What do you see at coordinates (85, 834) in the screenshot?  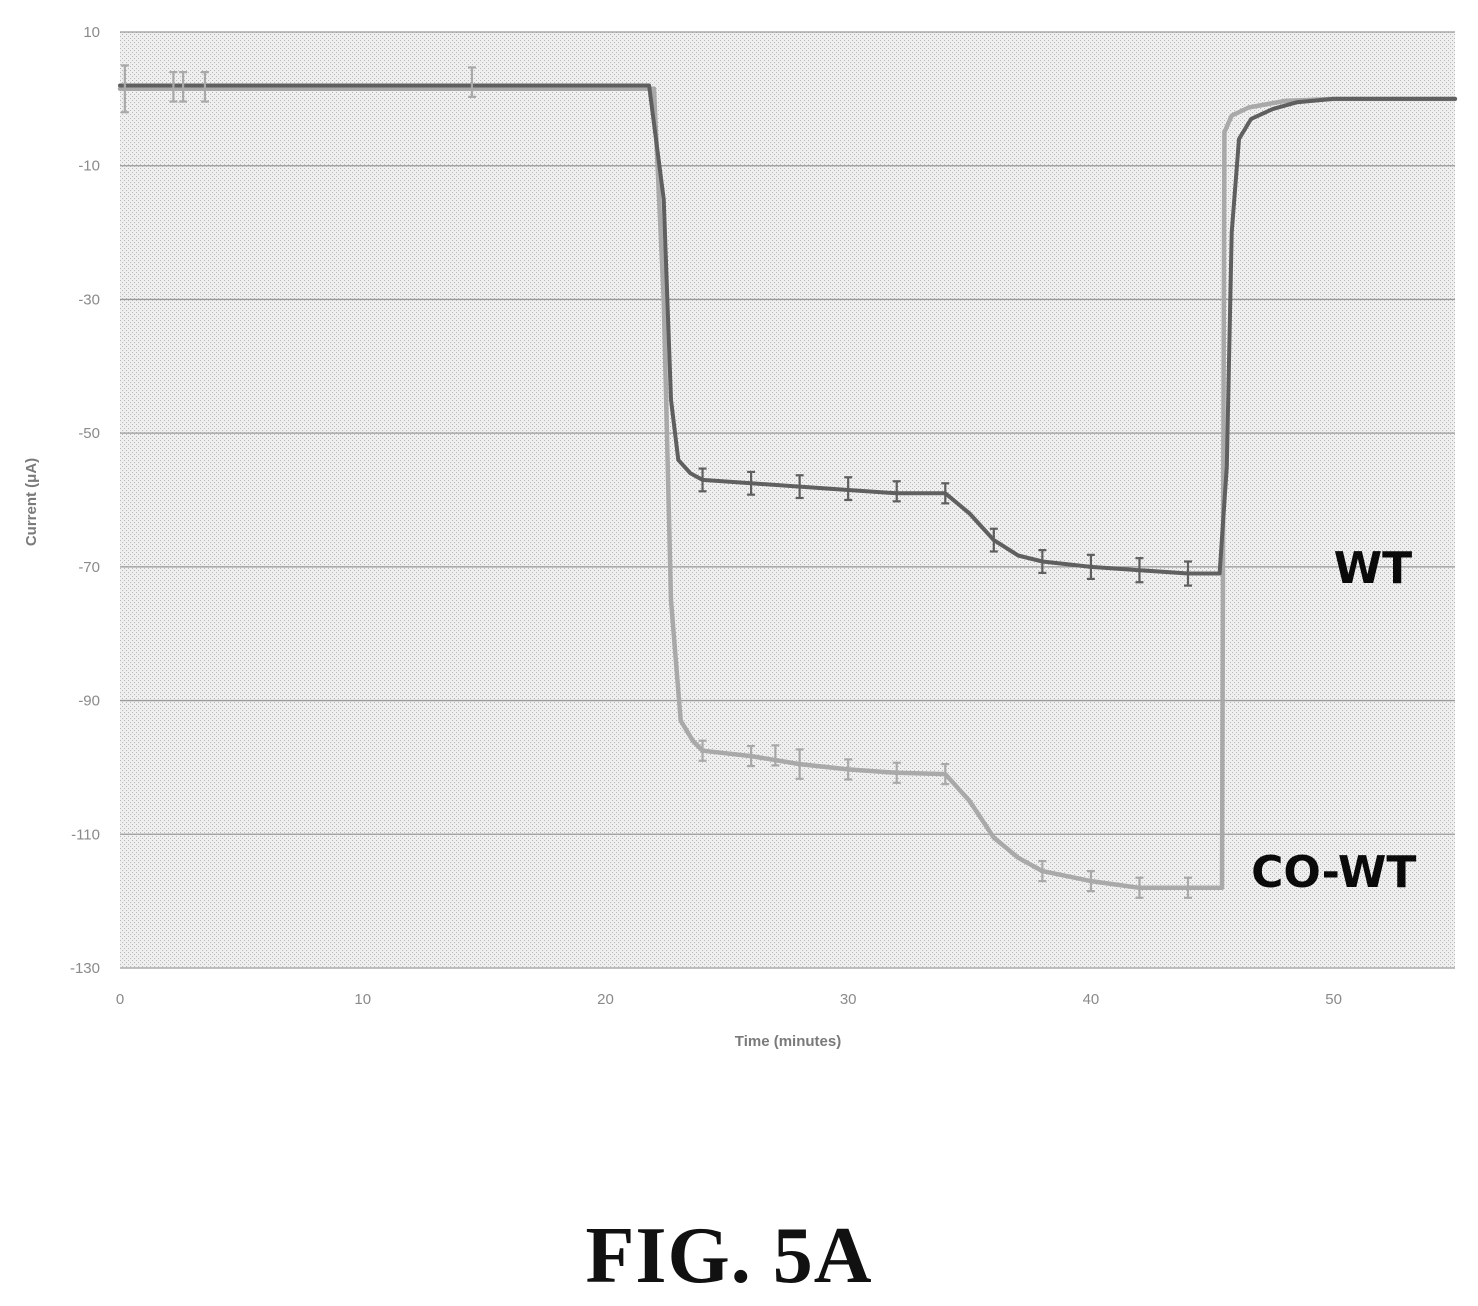 I see `y-tick-label: -110` at bounding box center [85, 834].